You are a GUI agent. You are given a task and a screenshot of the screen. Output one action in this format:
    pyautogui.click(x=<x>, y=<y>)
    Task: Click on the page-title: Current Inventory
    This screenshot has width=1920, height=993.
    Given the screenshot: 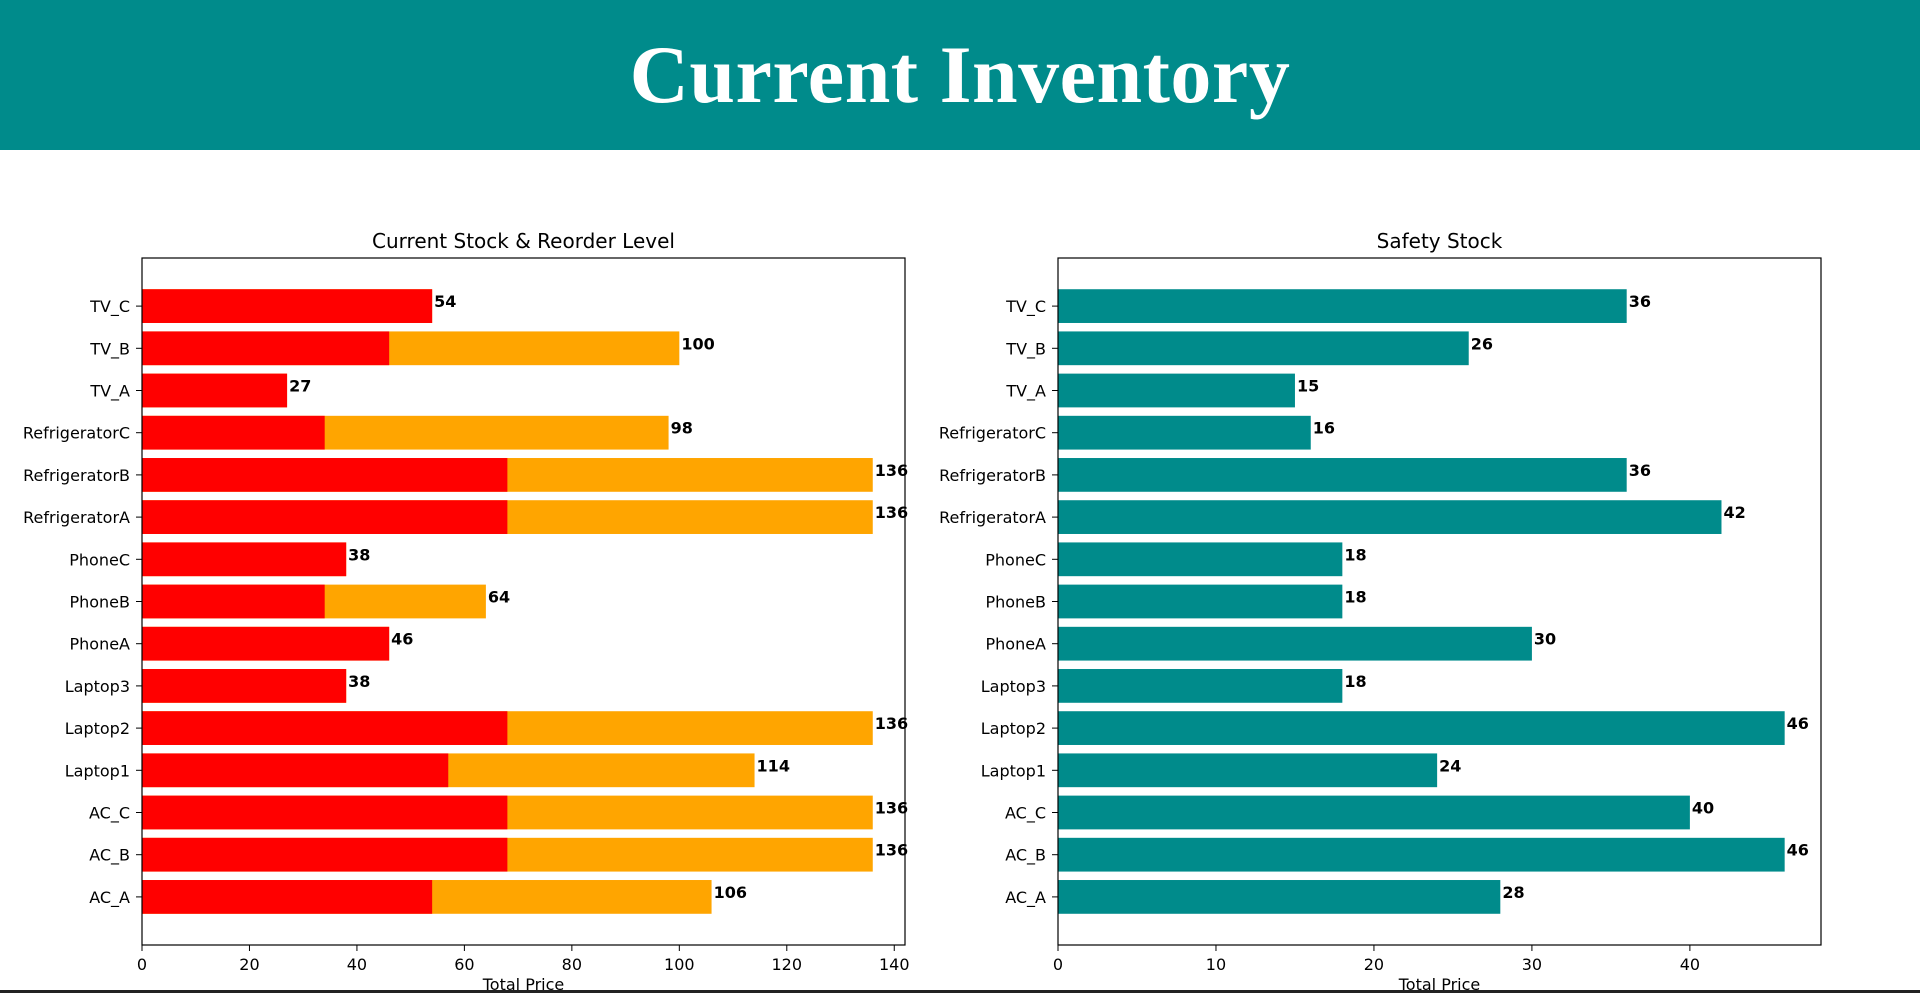 What is the action you would take?
    pyautogui.click(x=960, y=74)
    